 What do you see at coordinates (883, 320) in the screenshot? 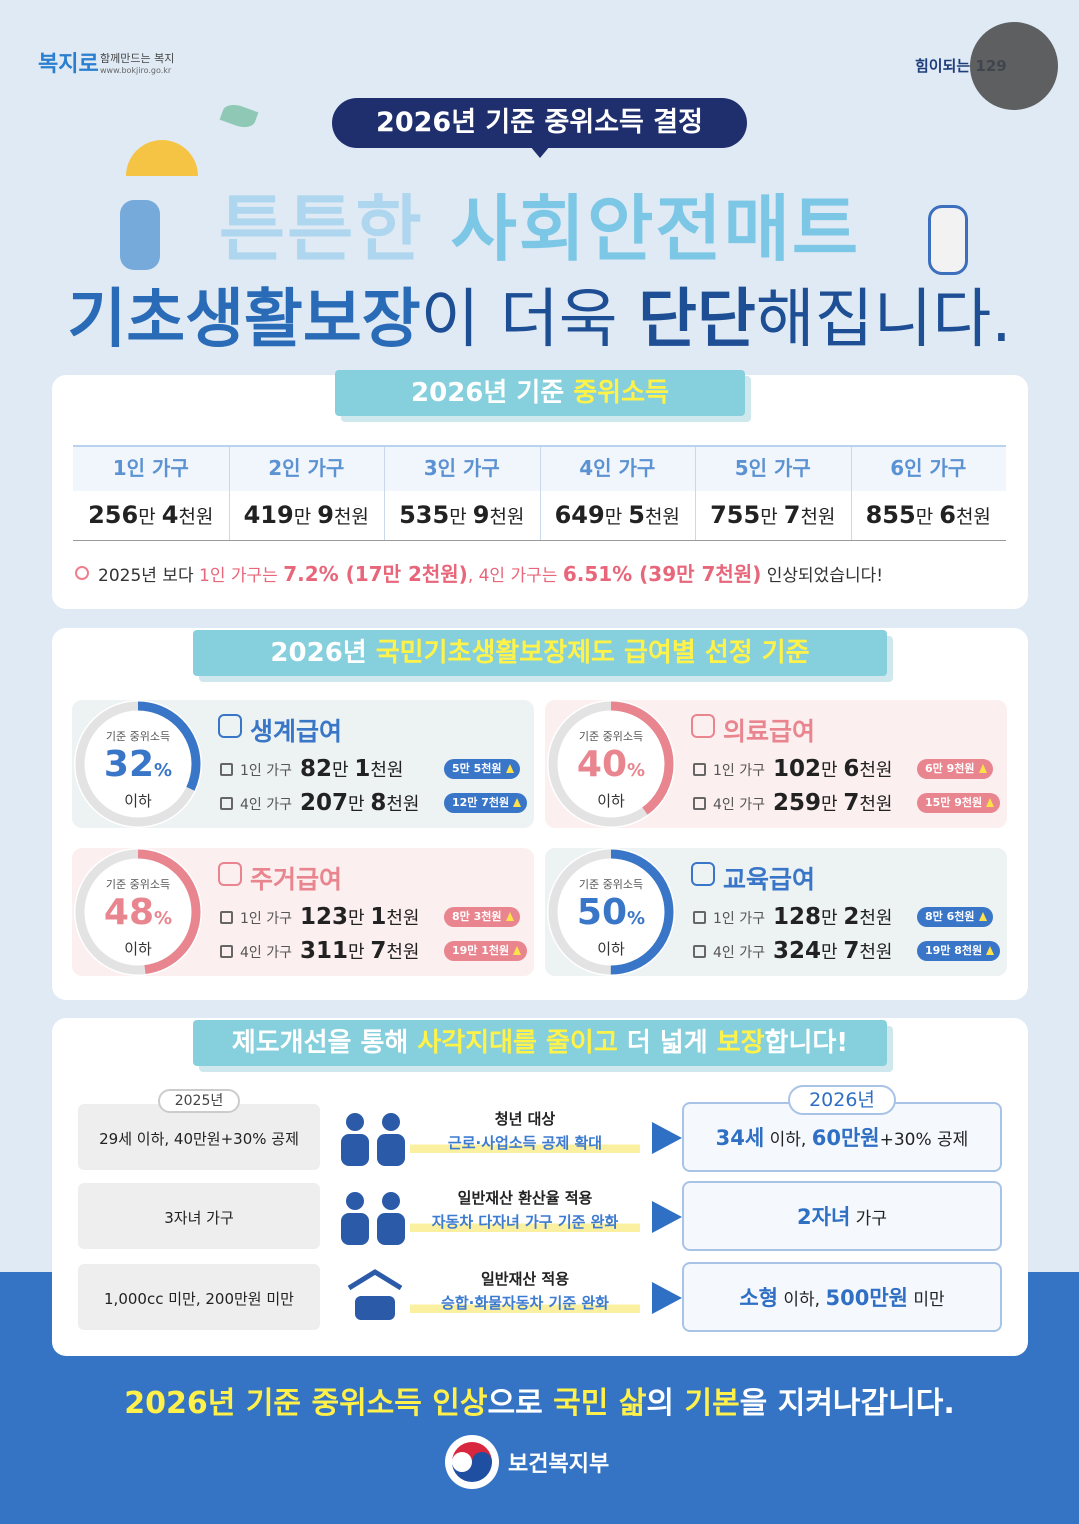
I see `text-part: 해집니다.` at bounding box center [883, 320].